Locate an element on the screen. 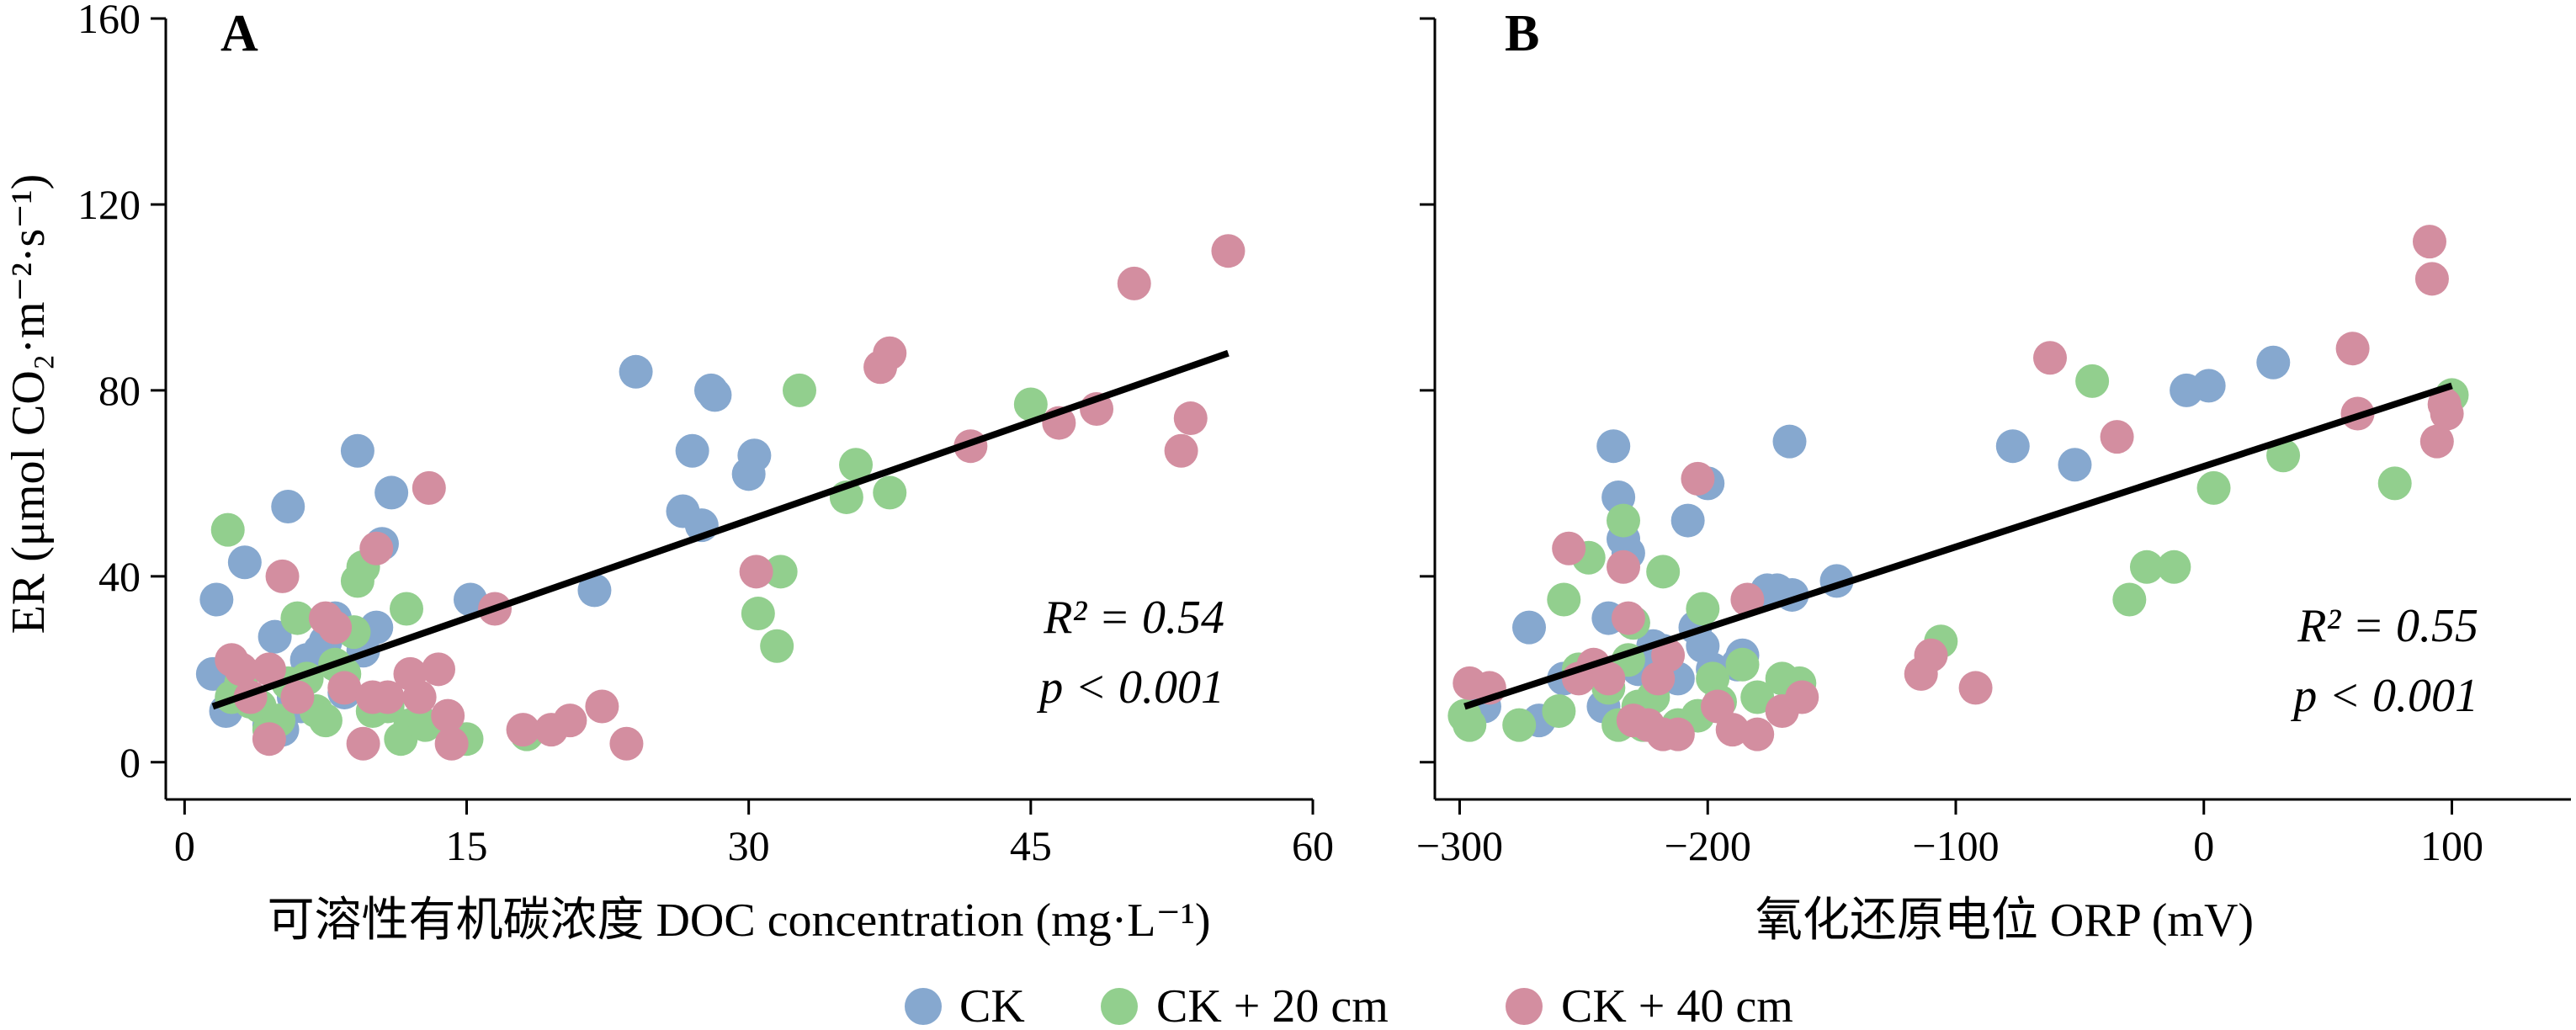  y-axis-title: ER (μmol CO₂·m⁻²·s⁻¹) is located at coordinates (29, 404).